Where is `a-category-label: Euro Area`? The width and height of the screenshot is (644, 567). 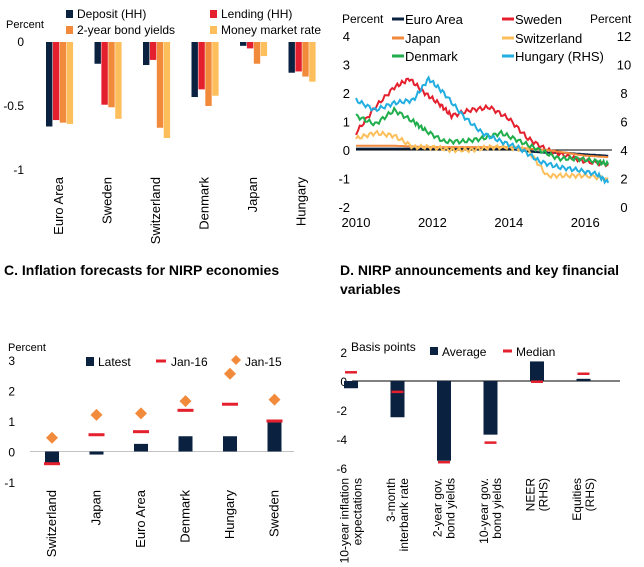 a-category-label: Euro Area is located at coordinates (58, 205).